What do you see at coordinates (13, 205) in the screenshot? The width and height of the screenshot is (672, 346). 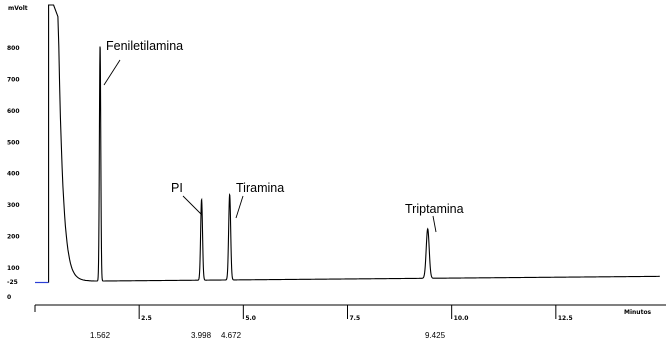 I see `y-tick-label: 300` at bounding box center [13, 205].